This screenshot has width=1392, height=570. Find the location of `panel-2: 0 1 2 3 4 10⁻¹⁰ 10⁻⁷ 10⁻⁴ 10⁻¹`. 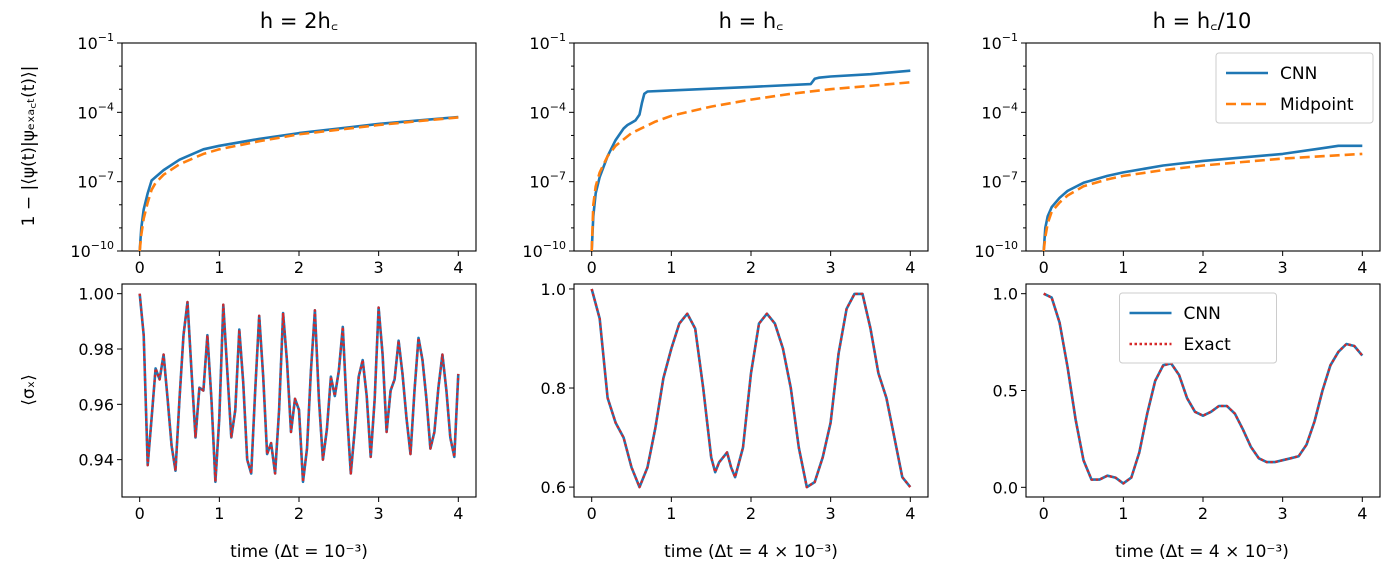

panel-2: 0 1 2 3 4 10⁻¹⁰ 10⁻⁷ 10⁻⁴ 10⁻¹ is located at coordinates (725, 154).